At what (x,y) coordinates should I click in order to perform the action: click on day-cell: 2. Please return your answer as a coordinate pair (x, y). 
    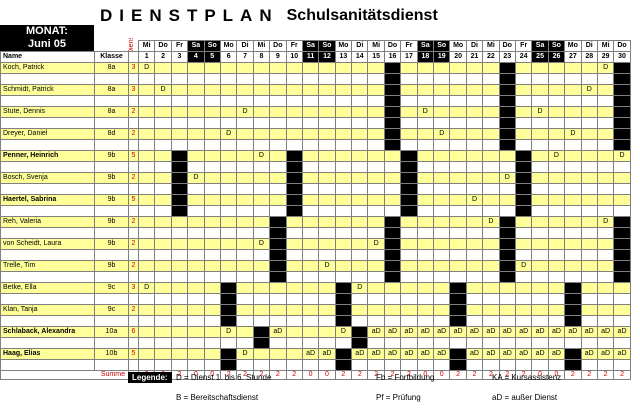
    Looking at the image, I should click on (163, 57).